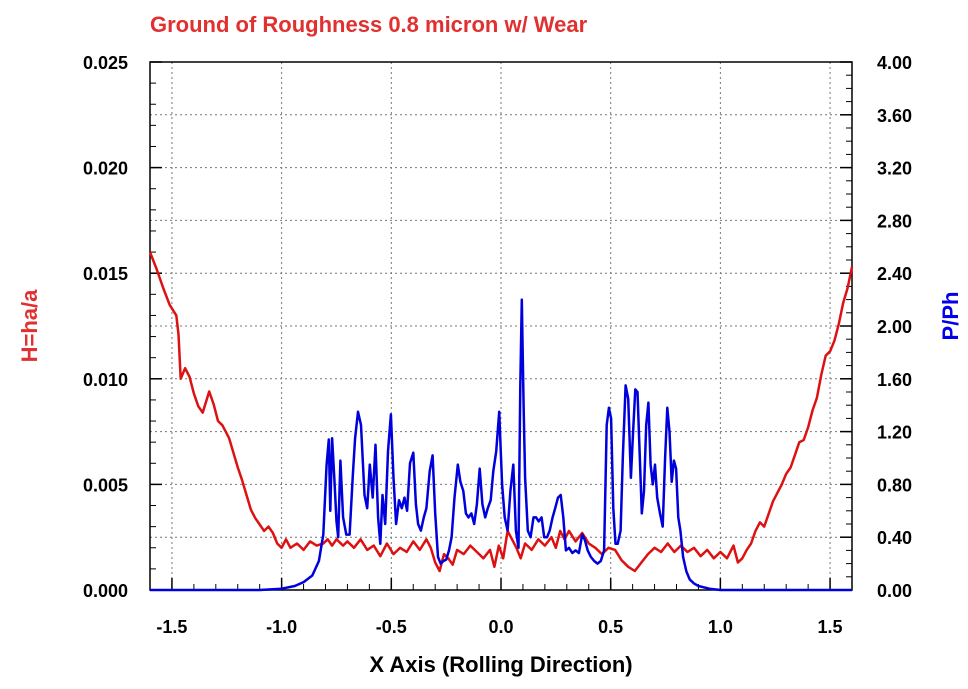 This screenshot has height=689, width=968. I want to click on right-y-tick-label: 2.80, so click(894, 221).